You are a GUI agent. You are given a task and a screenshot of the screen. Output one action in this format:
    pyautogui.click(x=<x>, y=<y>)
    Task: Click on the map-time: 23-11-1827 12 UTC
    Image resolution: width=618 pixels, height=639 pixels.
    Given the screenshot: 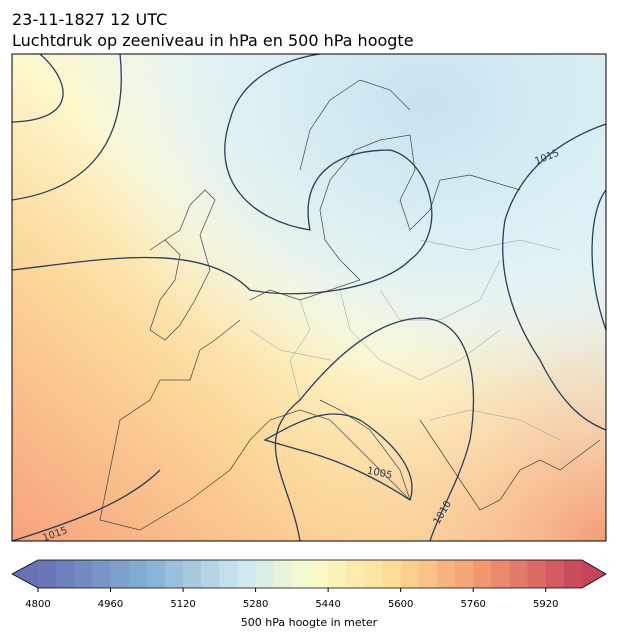 What is the action you would take?
    pyautogui.click(x=89, y=19)
    